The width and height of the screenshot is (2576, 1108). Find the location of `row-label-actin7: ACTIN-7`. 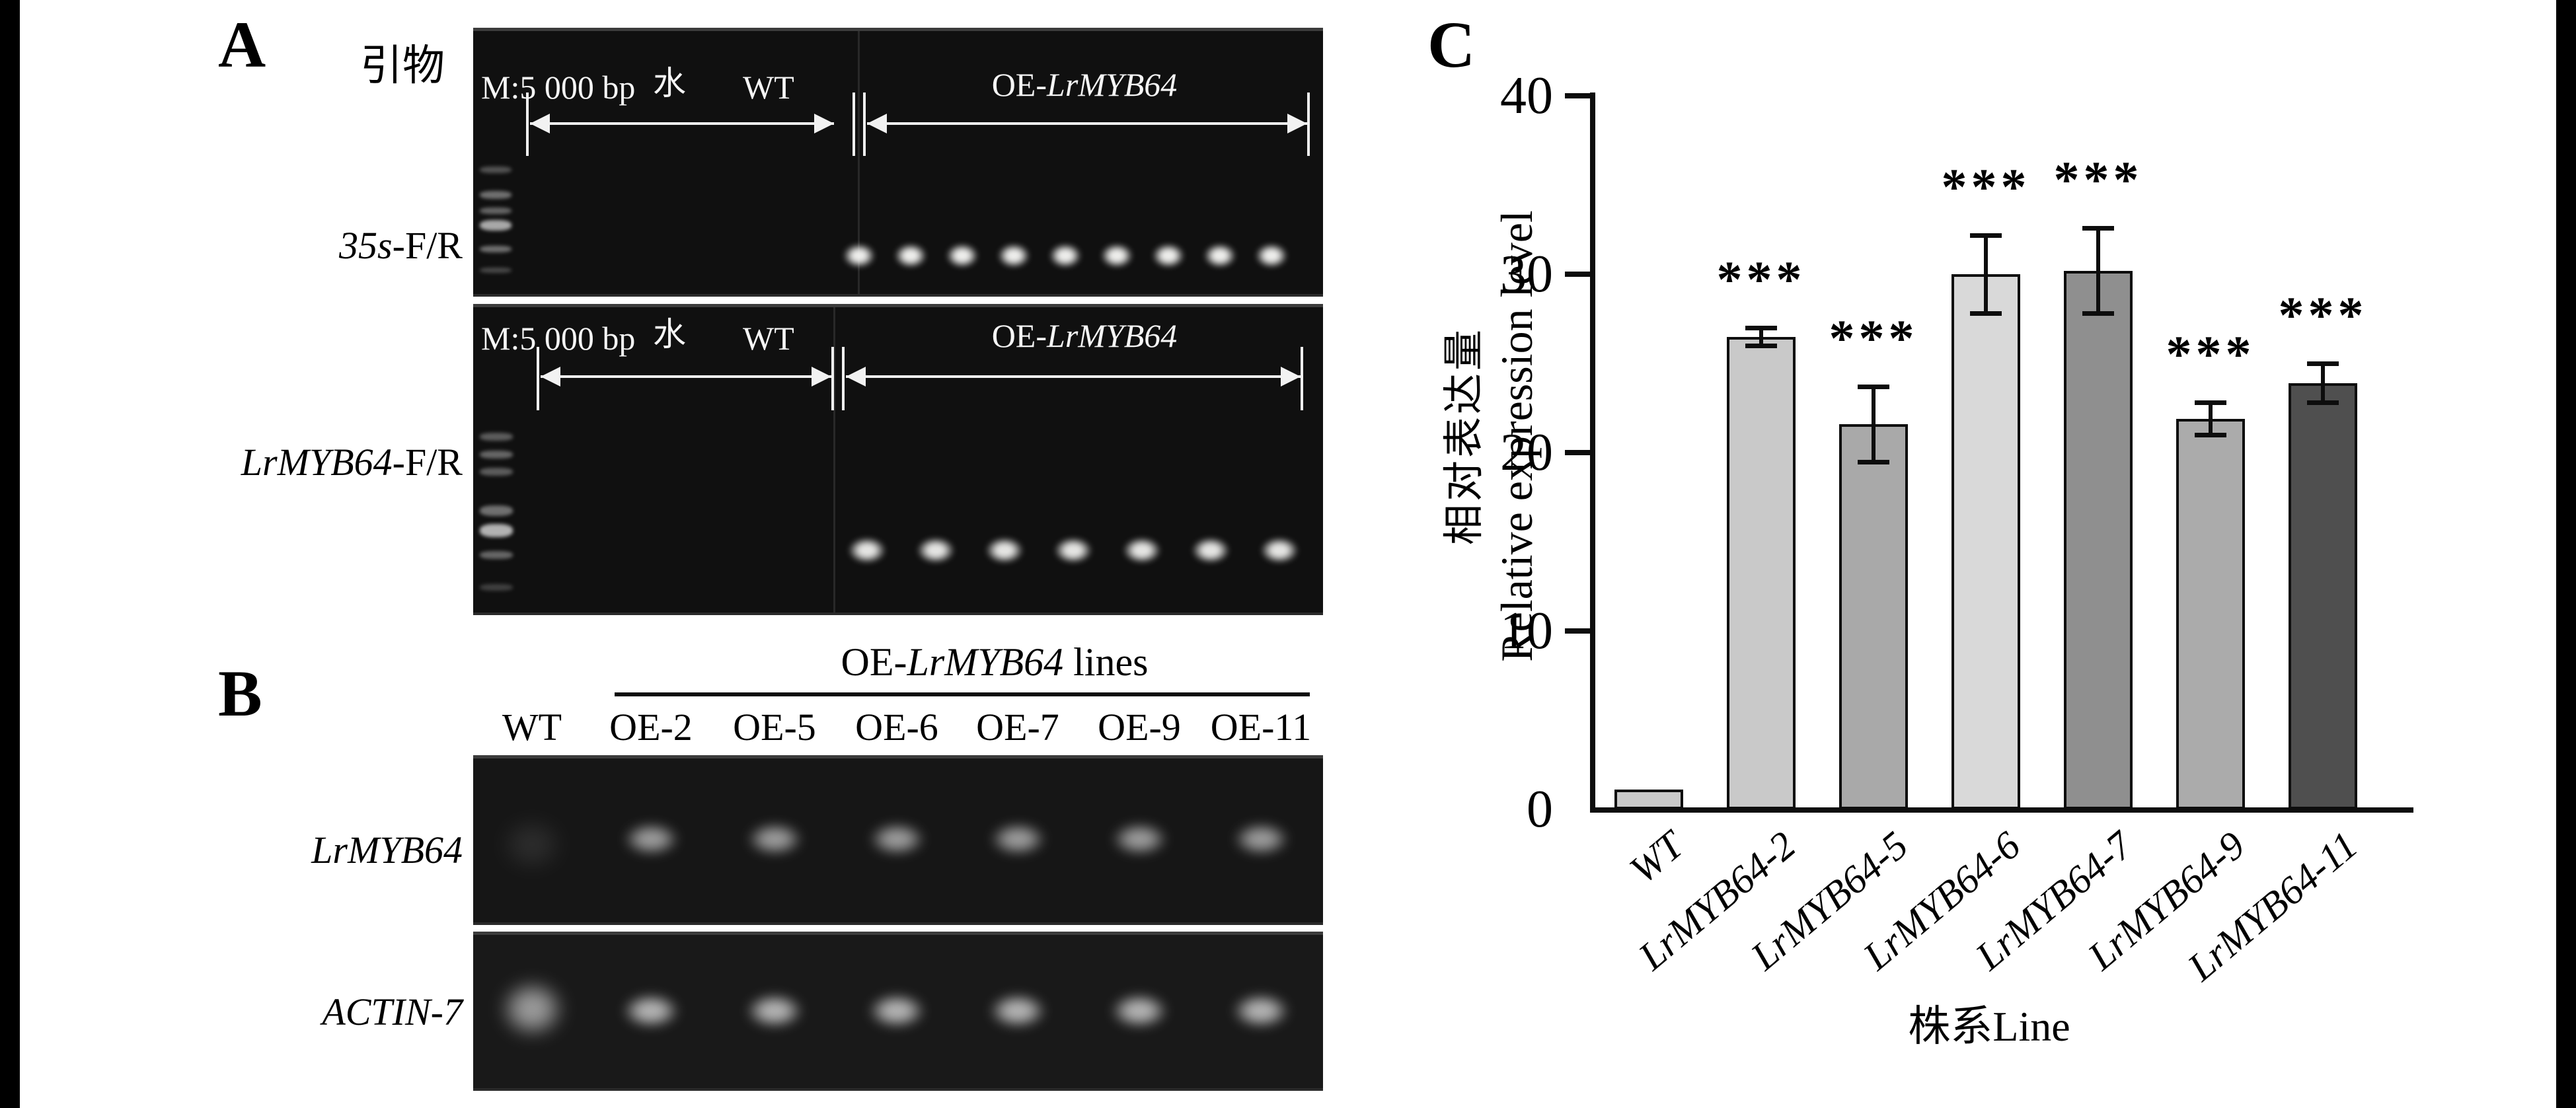

row-label-actin7: ACTIN-7 is located at coordinates (393, 1011).